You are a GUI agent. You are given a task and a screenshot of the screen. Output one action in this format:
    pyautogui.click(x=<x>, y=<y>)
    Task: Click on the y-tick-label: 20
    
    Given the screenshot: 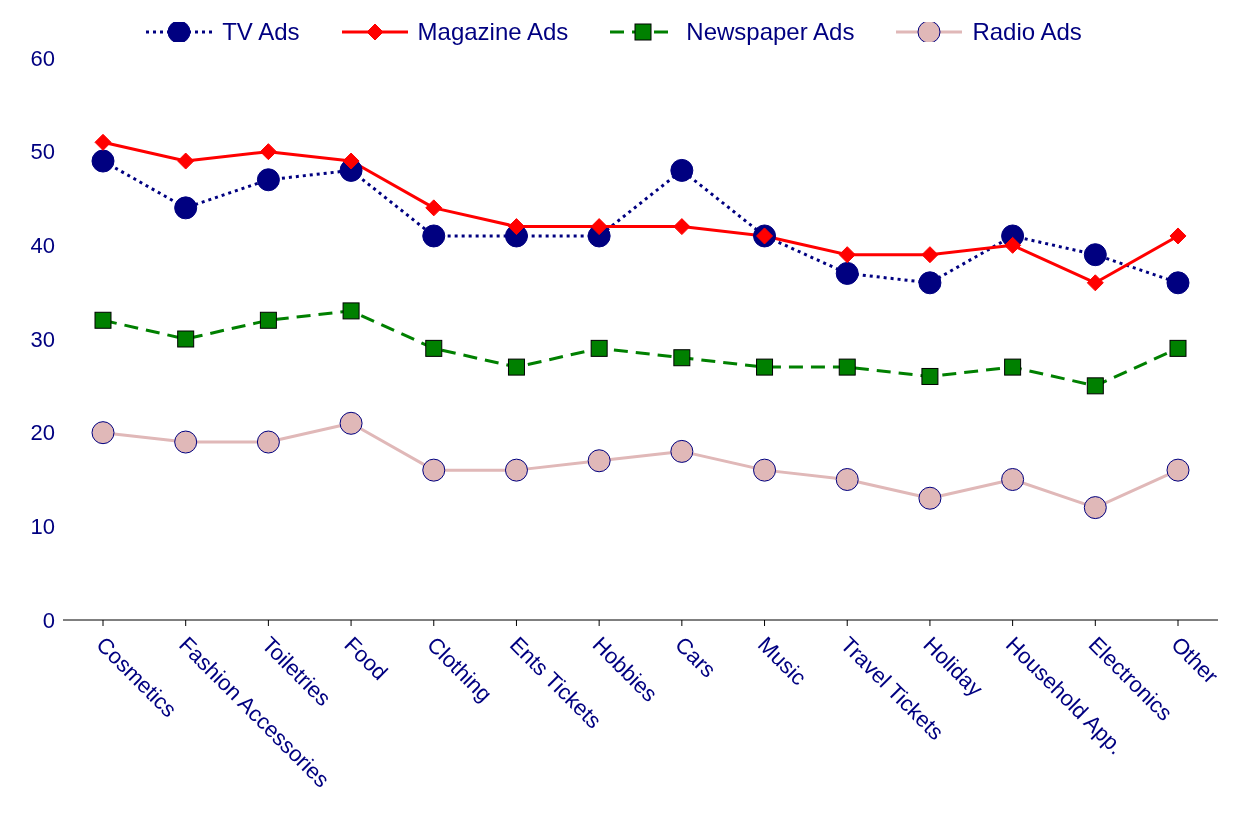 What is the action you would take?
    pyautogui.click(x=42, y=433)
    